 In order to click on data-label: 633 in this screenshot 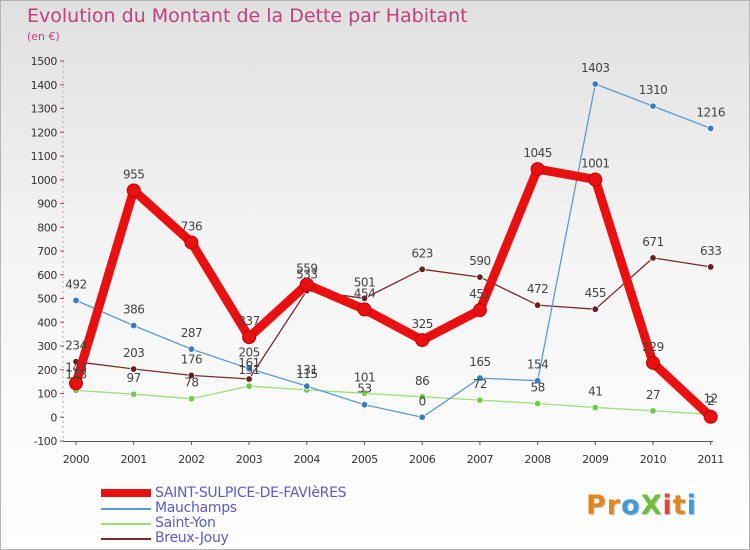, I will do `click(710, 251)`.